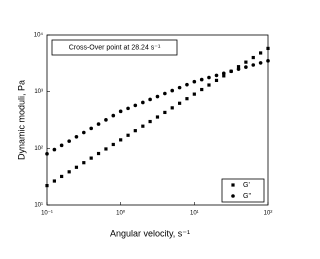  Describe the element at coordinates (47, 214) in the screenshot. I see `x-tick-label: 10⁻¹` at that location.